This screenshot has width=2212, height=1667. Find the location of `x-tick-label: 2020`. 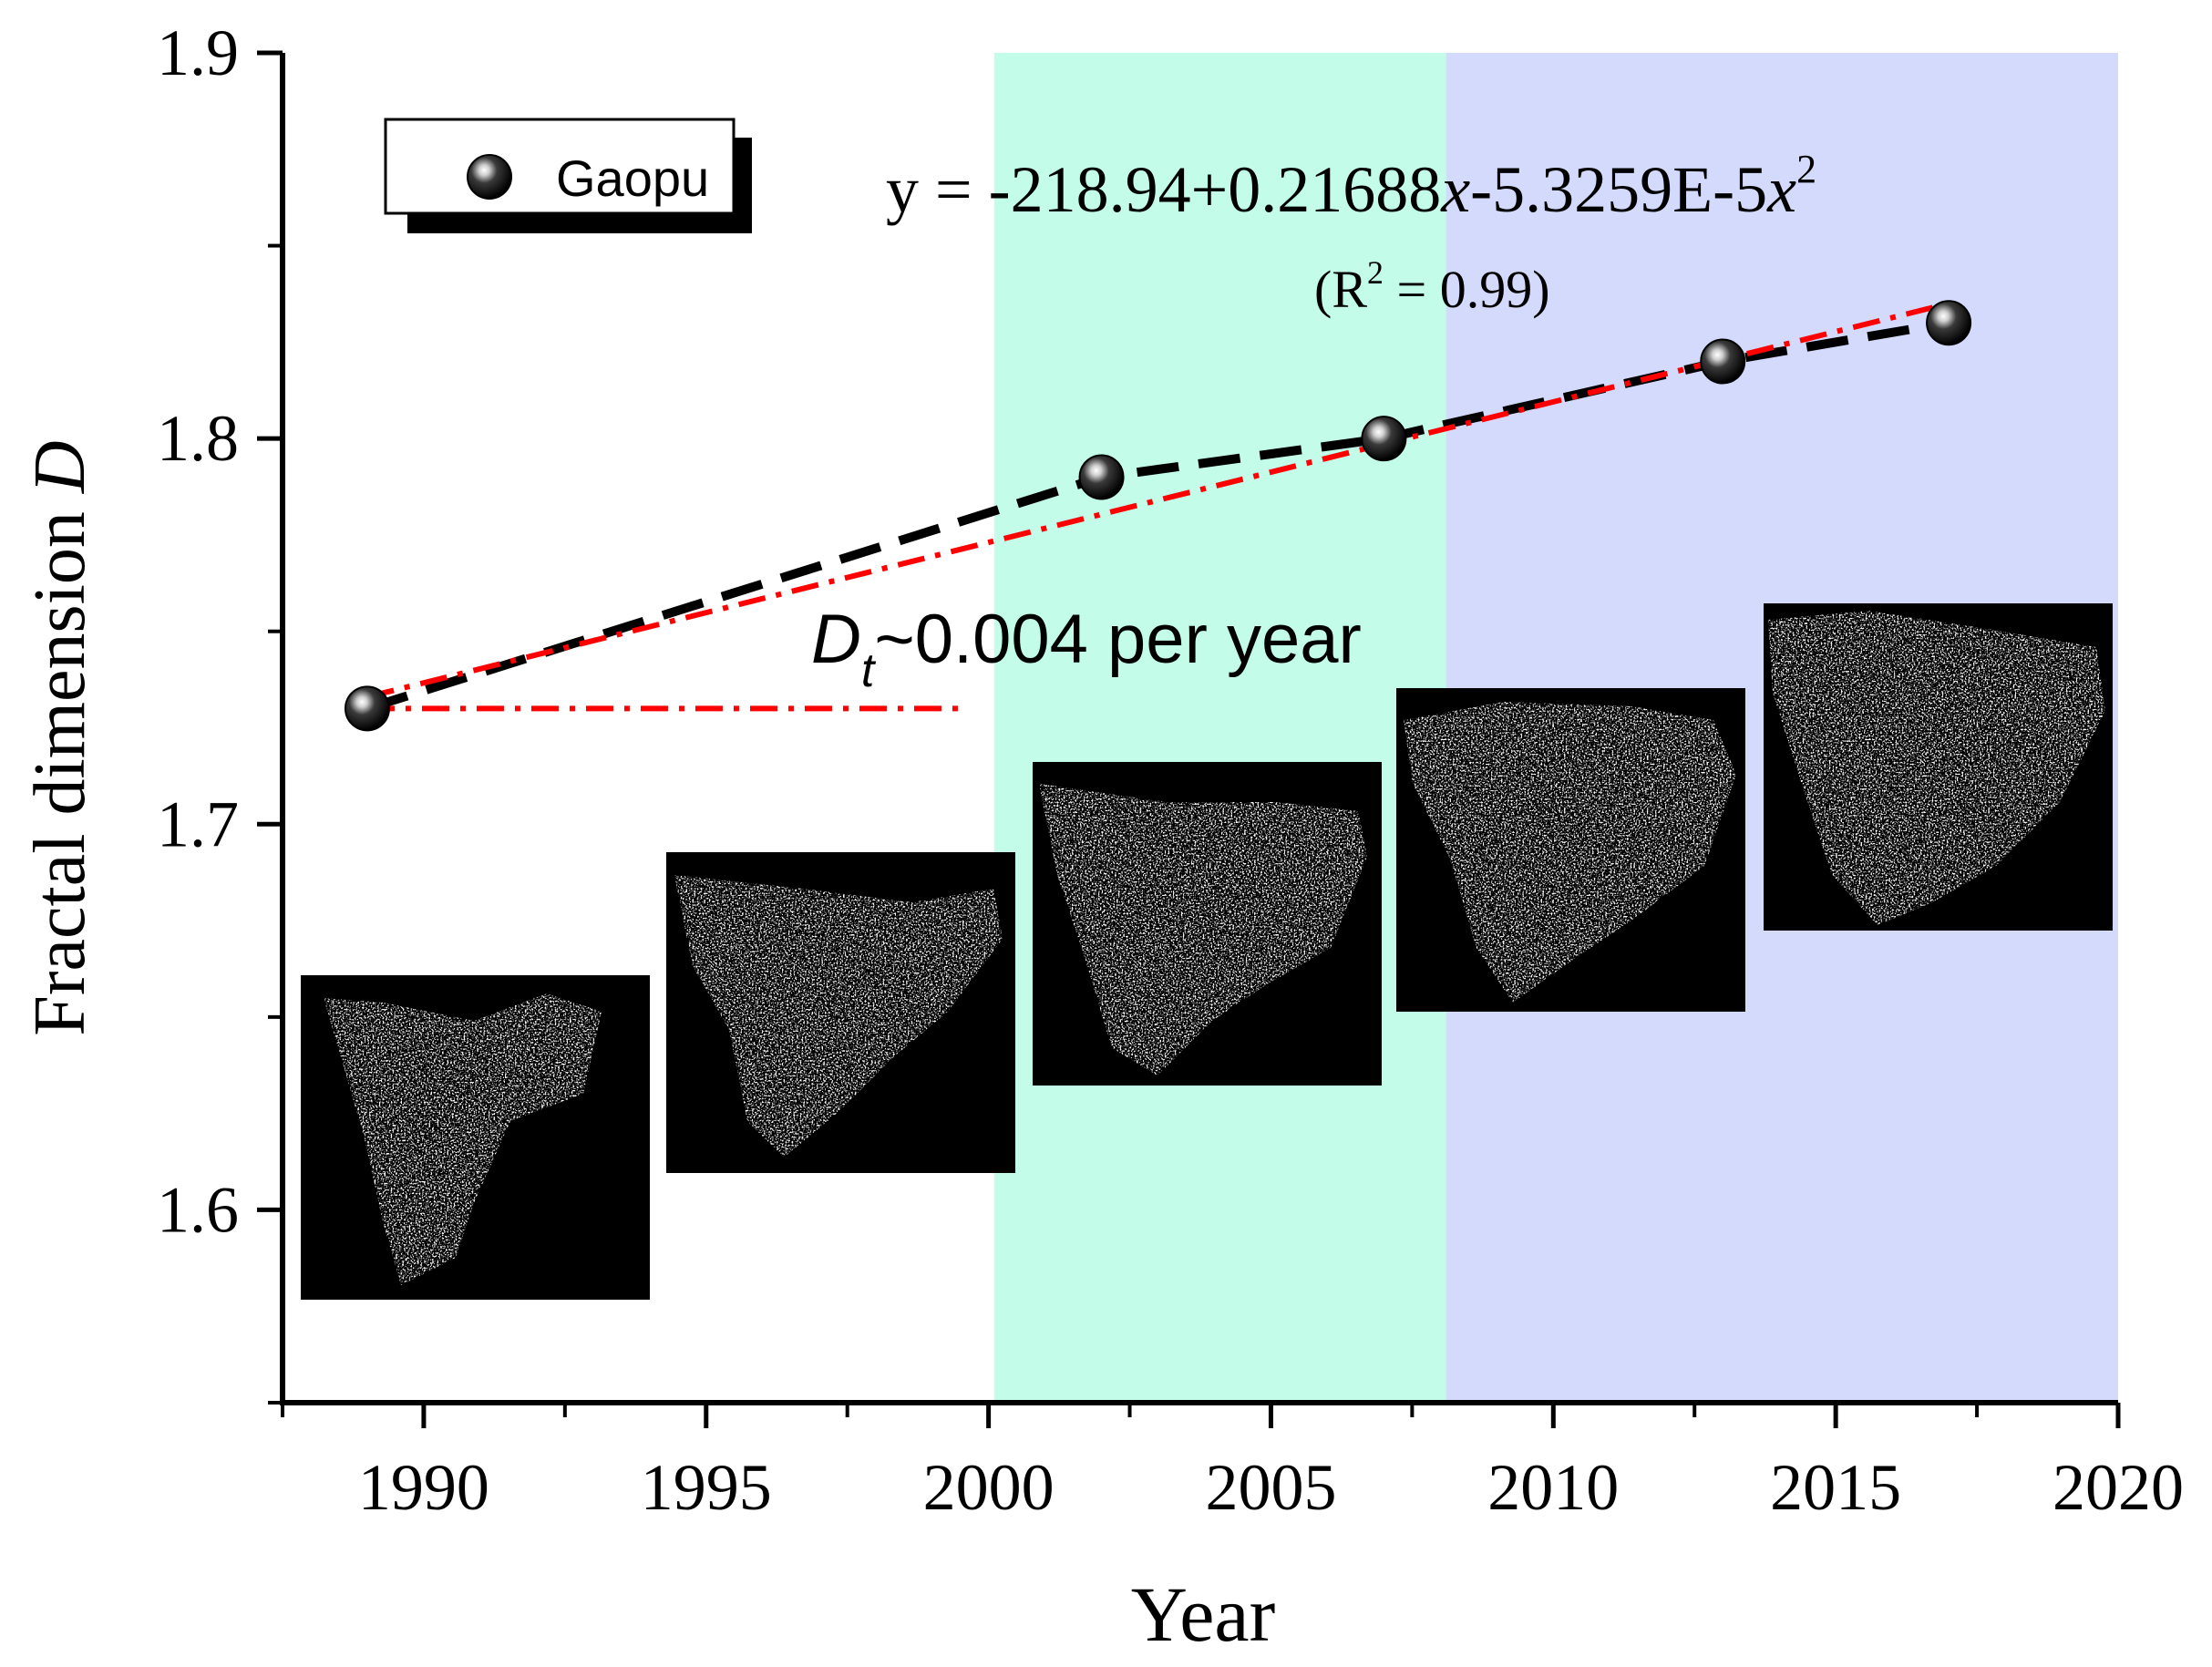

x-tick-label: 2020 is located at coordinates (2118, 1487).